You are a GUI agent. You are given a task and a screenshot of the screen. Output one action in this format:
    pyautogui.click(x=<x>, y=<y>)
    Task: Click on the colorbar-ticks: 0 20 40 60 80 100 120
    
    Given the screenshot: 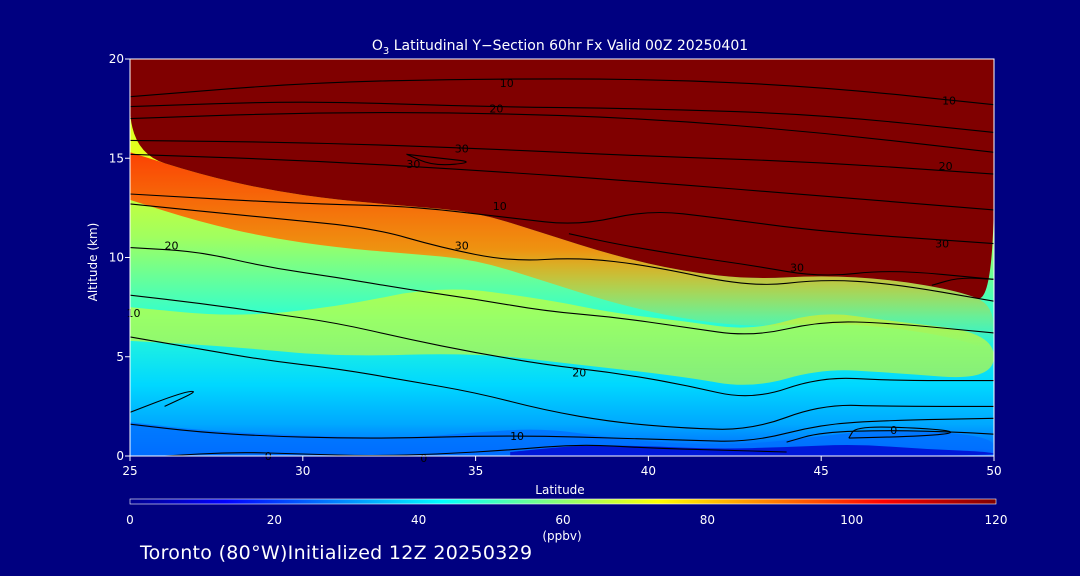 What is the action you would take?
    pyautogui.click(x=566, y=520)
    